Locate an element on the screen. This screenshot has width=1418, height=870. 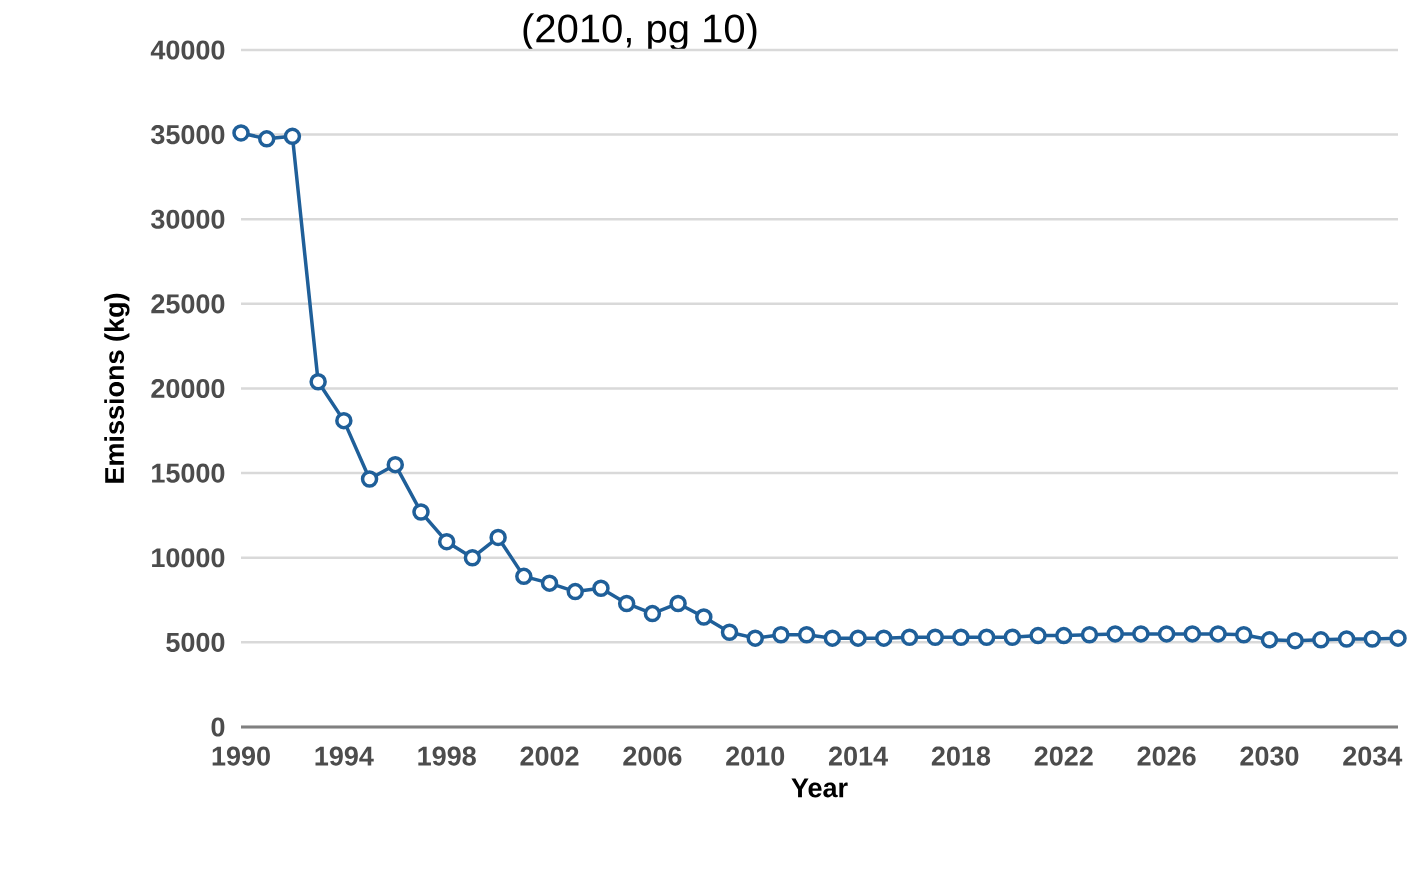
y-tick-label: 25000 is located at coordinates (188, 304).